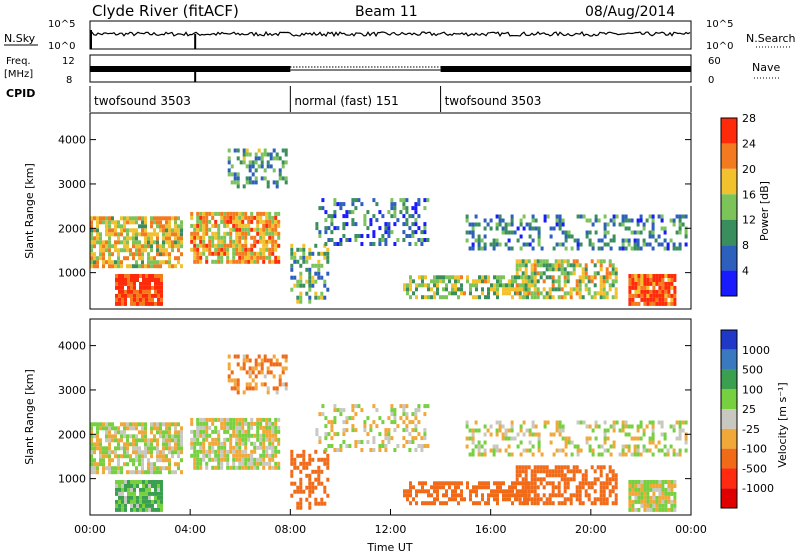 The height and width of the screenshot is (554, 800). Describe the element at coordinates (90, 529) in the screenshot. I see `x-tick-label: 00:00` at that location.